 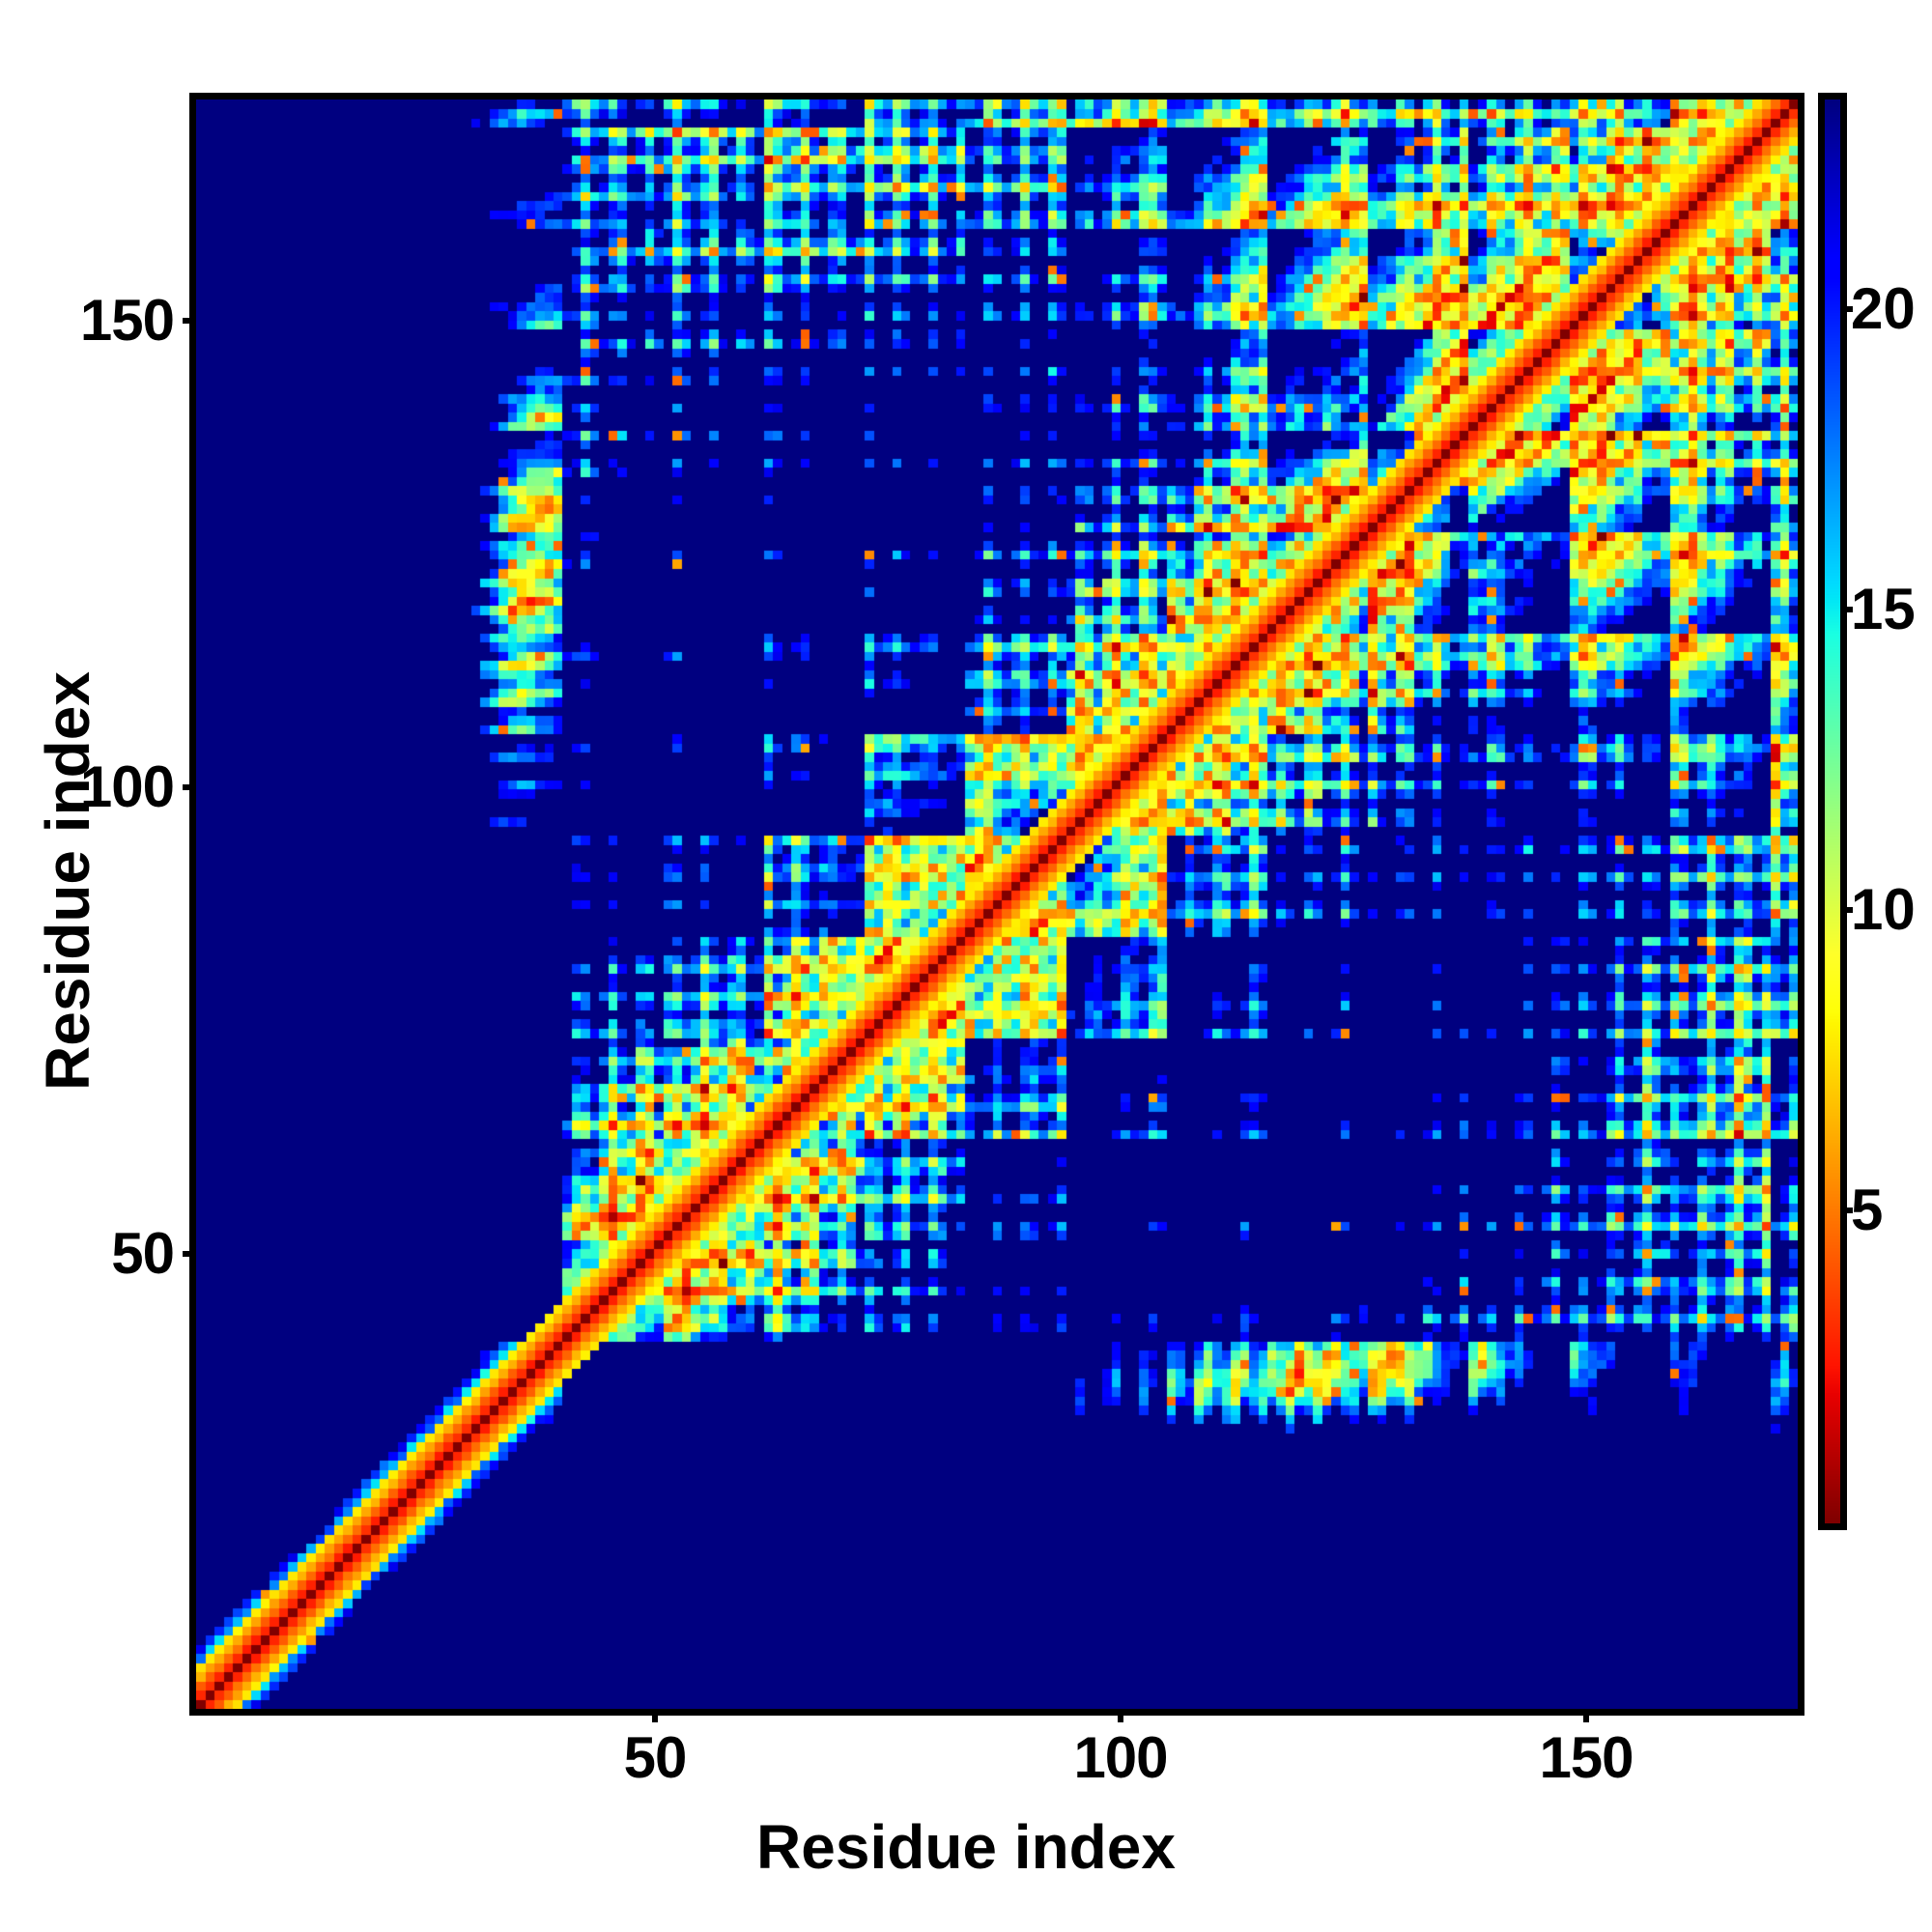 What do you see at coordinates (1883, 909) in the screenshot?
I see `colorbar-label-10: 10` at bounding box center [1883, 909].